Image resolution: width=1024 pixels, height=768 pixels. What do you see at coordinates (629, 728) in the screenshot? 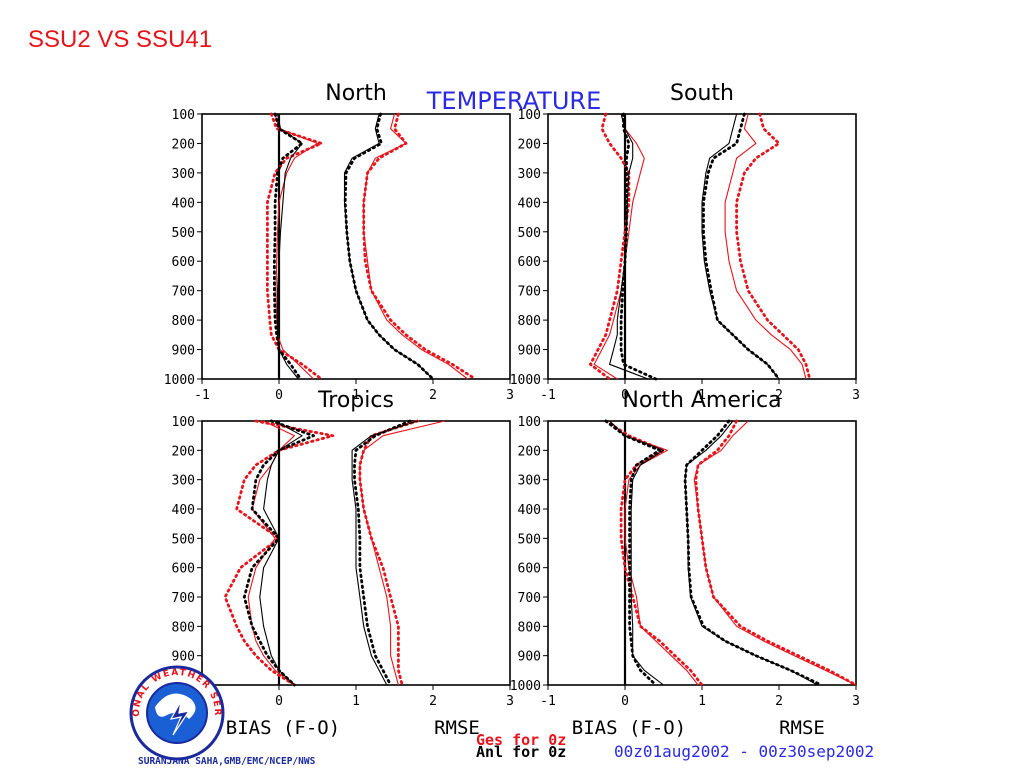
I see `bias-axis-label-2: BIAS (F-O)` at bounding box center [629, 728].